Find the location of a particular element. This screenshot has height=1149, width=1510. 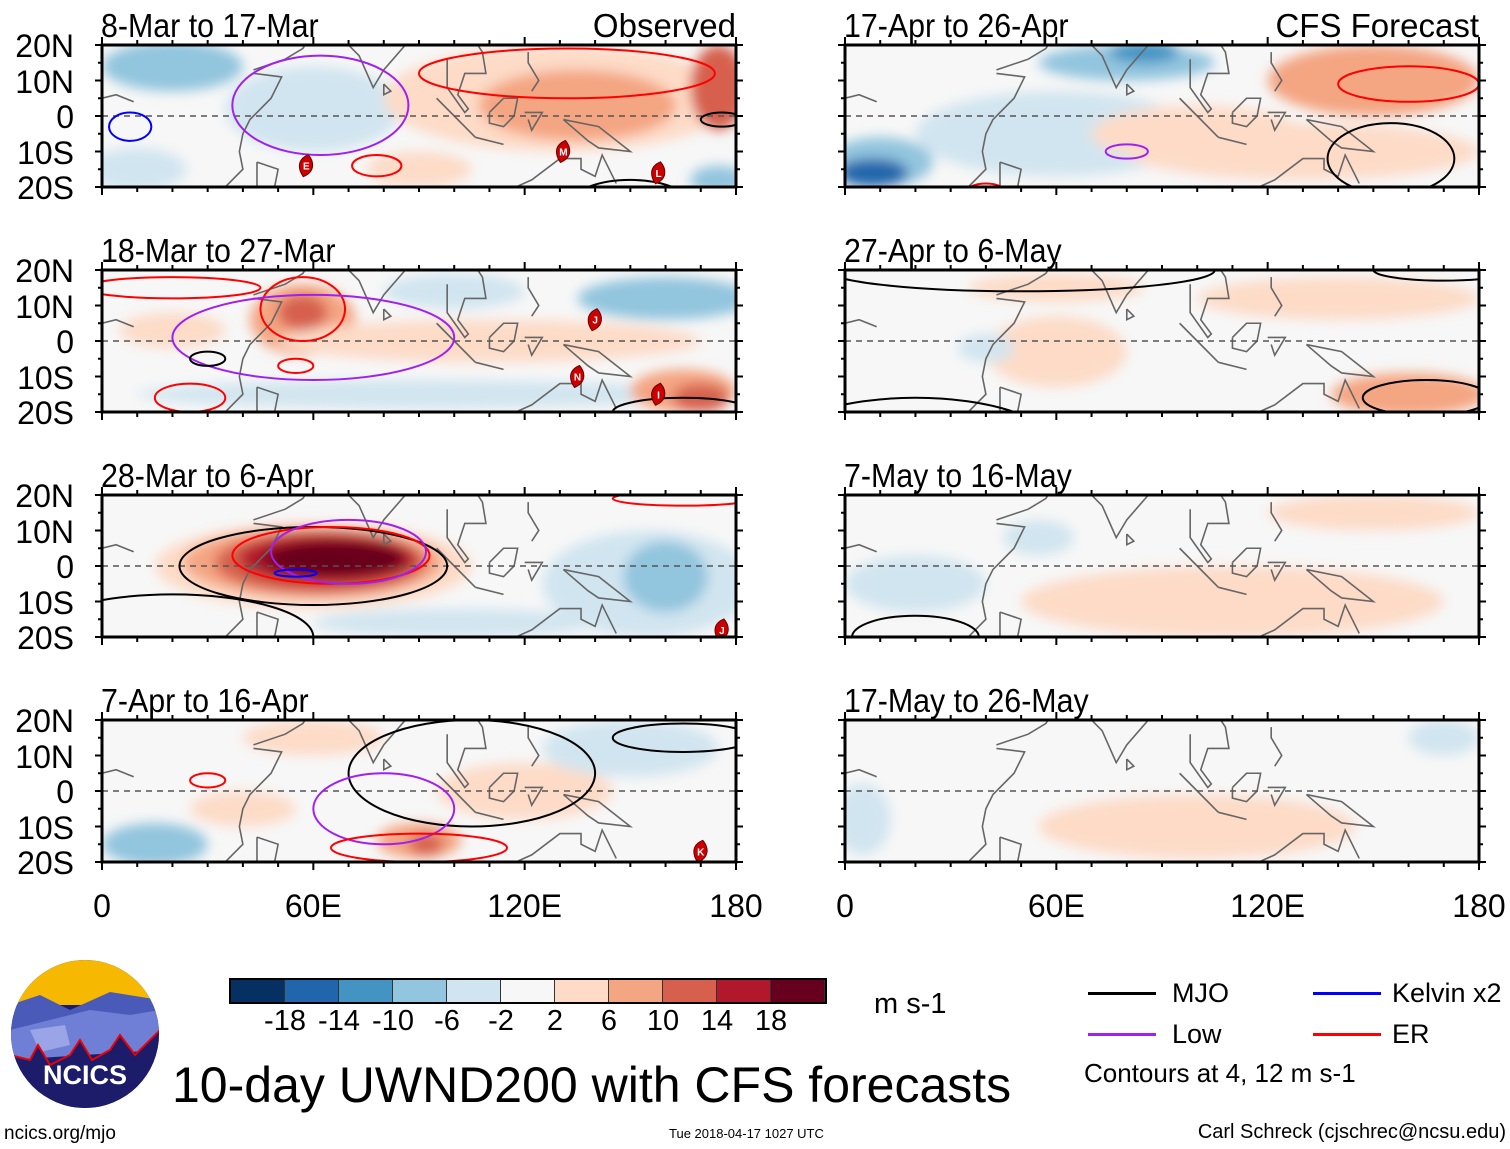

legend-label-kelvin: Kelvin x2 is located at coordinates (1447, 993).